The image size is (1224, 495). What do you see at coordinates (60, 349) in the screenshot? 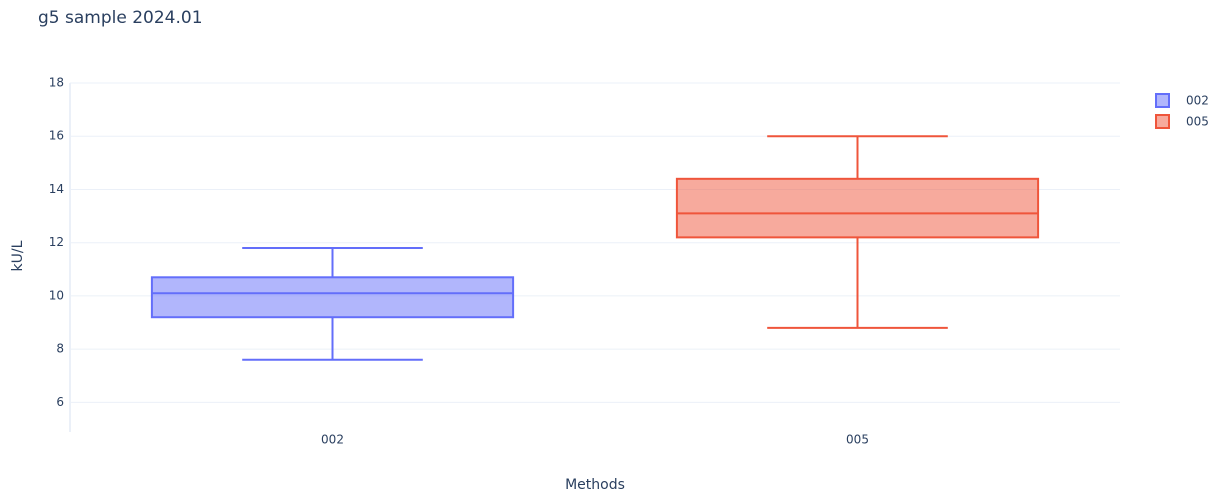
I see `y-tick-label: 8` at bounding box center [60, 349].